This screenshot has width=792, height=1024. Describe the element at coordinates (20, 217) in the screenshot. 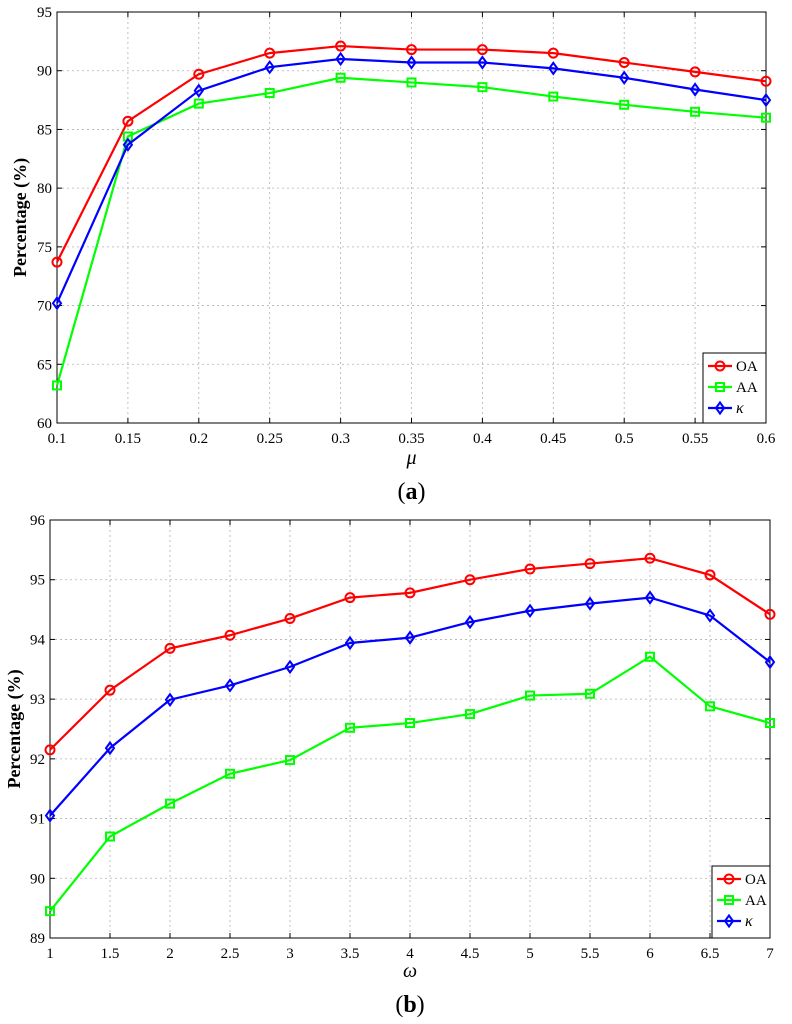

I see `chart-a-y-axis-label: Percentage (%)` at that location.